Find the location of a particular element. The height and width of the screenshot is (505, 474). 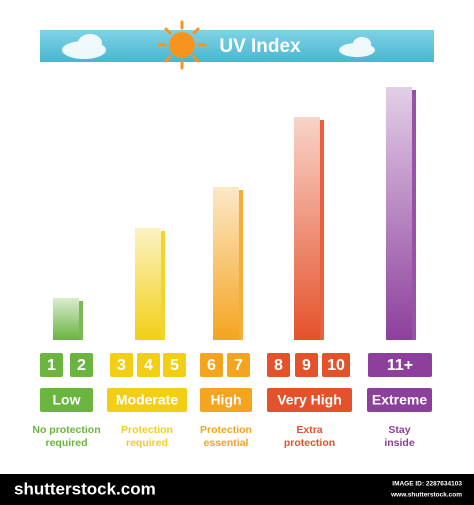

index-number: 10 is located at coordinates (336, 365).